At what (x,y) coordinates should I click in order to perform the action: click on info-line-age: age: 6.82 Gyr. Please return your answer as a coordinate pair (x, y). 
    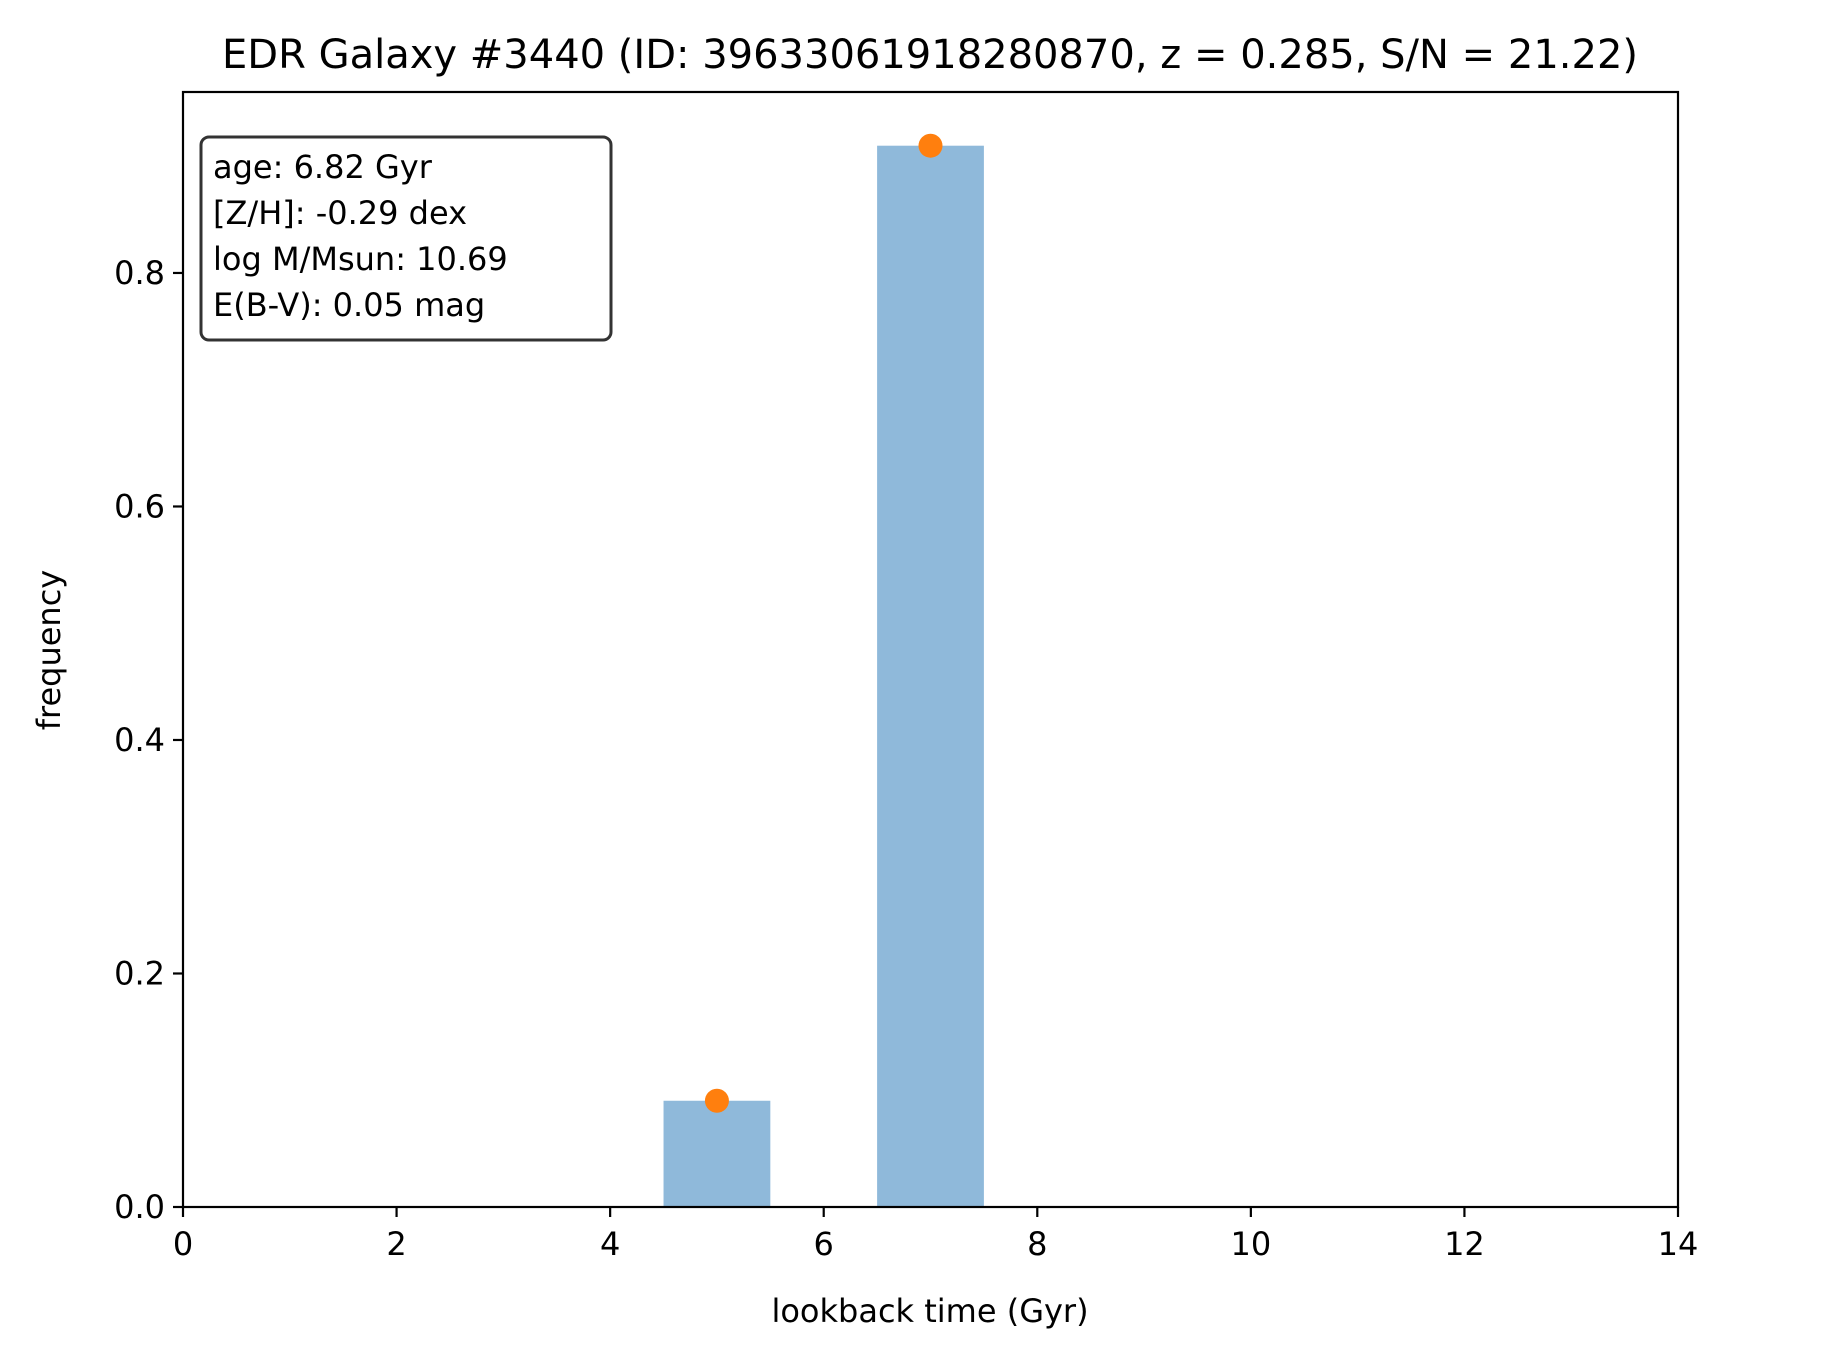
    Looking at the image, I should click on (323, 167).